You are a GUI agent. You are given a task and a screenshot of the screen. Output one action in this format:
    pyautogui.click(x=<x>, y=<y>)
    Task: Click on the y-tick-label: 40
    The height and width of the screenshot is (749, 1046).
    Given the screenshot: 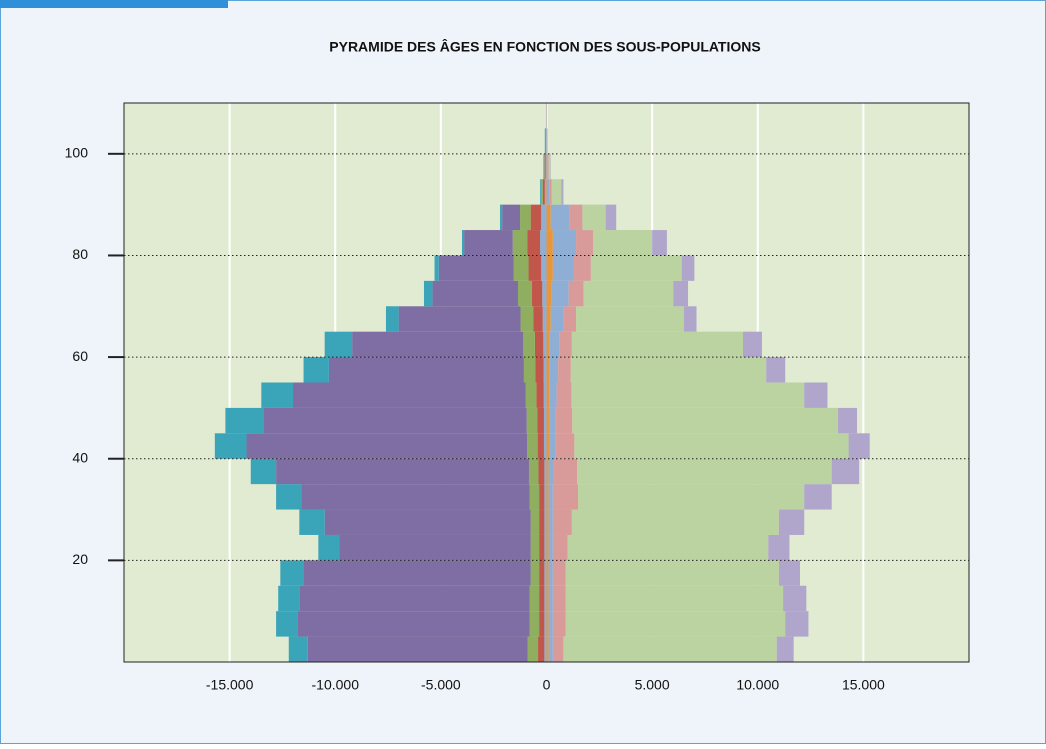 What is the action you would take?
    pyautogui.click(x=80, y=457)
    